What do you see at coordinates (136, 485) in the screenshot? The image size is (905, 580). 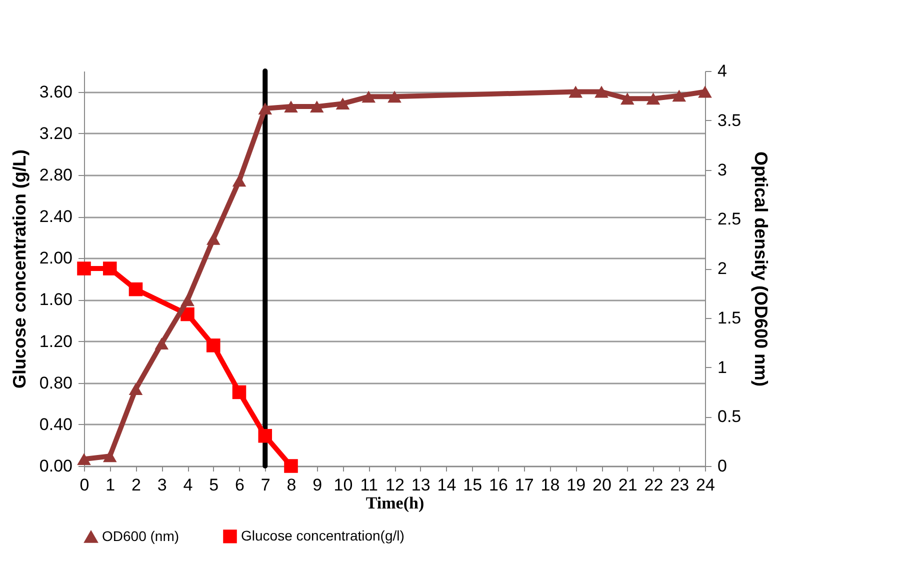 I see `x-tick-label: 2` at bounding box center [136, 485].